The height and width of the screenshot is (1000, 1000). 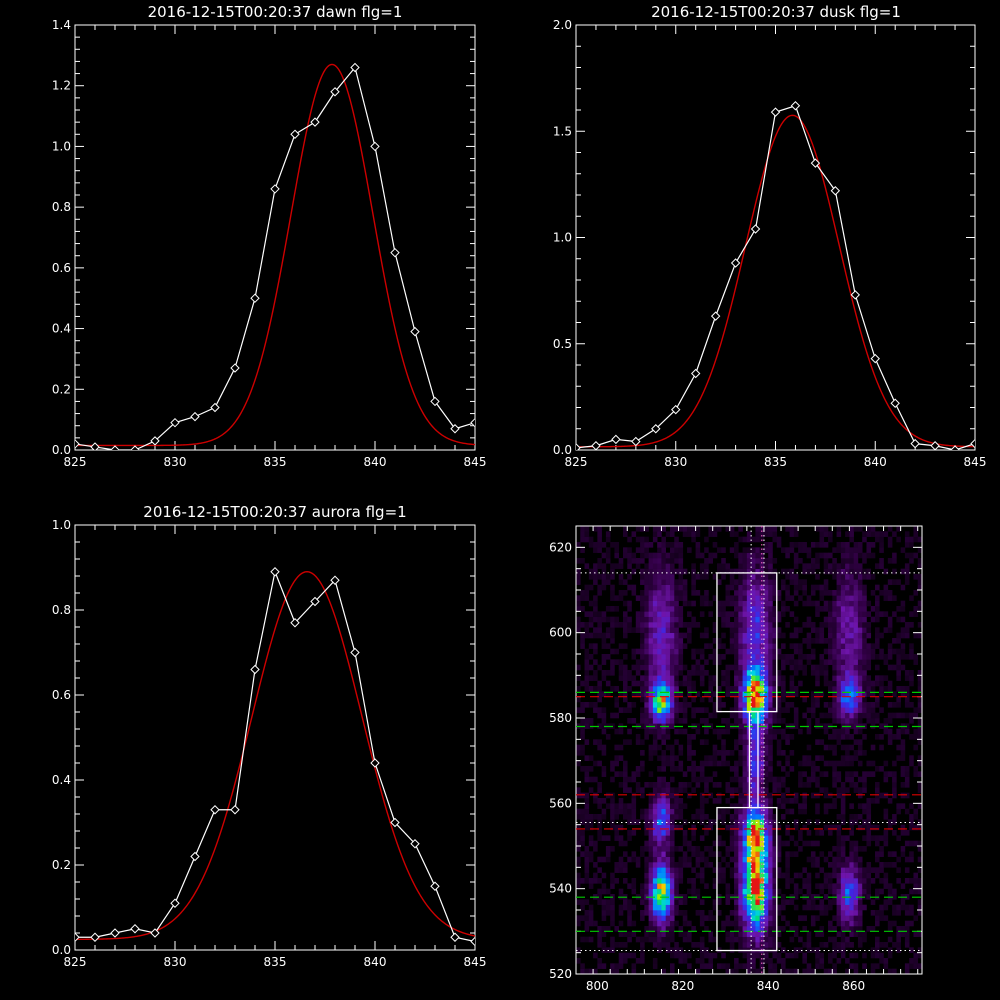 What do you see at coordinates (61, 610) in the screenshot?
I see `aurora-ytick-label: 0.8` at bounding box center [61, 610].